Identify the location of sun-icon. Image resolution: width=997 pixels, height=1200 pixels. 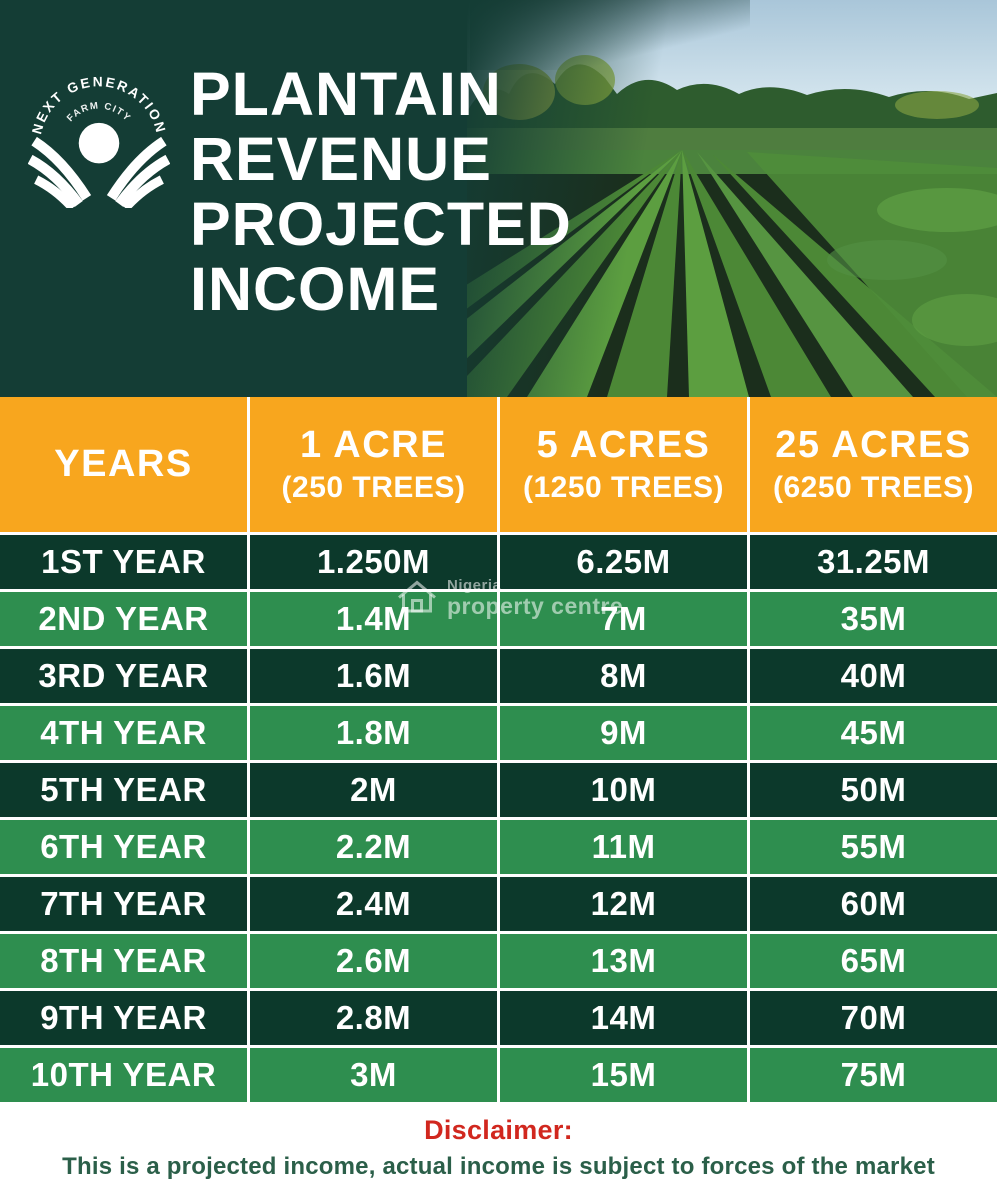
(99, 143).